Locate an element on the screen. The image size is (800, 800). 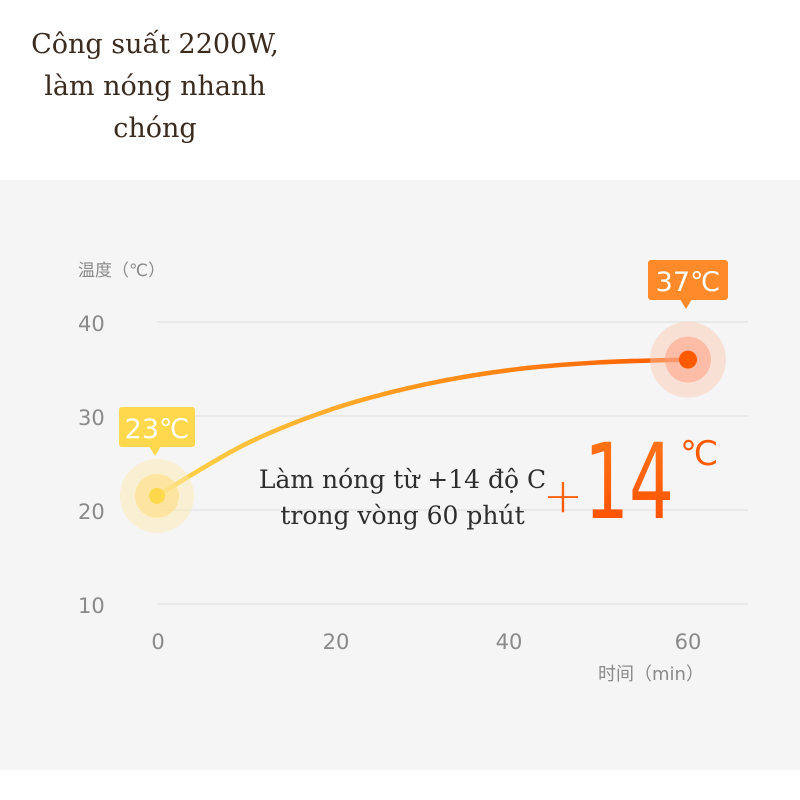
increase-badge: + 14 ℃ is located at coordinates (630, 482).